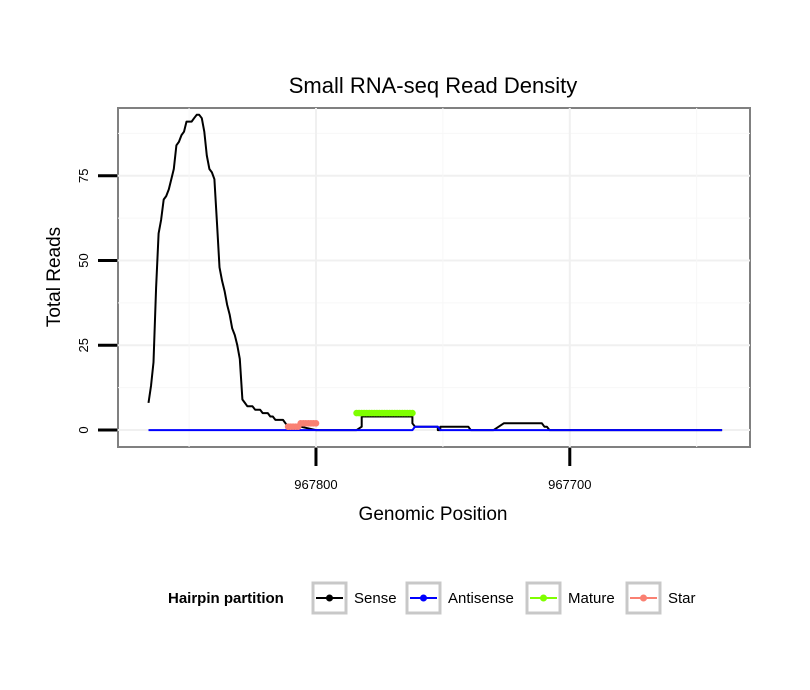 Image resolution: width=810 pixels, height=690 pixels. What do you see at coordinates (226, 598) in the screenshot?
I see `legend-title: Hairpin partition` at bounding box center [226, 598].